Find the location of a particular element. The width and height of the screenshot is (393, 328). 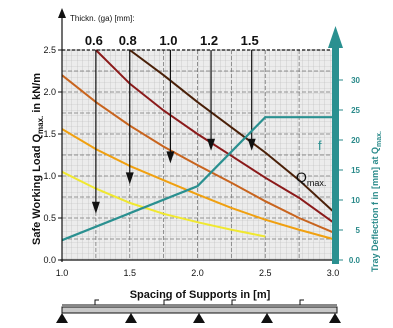

y-tick-label: 0.5 is located at coordinates (49, 218).